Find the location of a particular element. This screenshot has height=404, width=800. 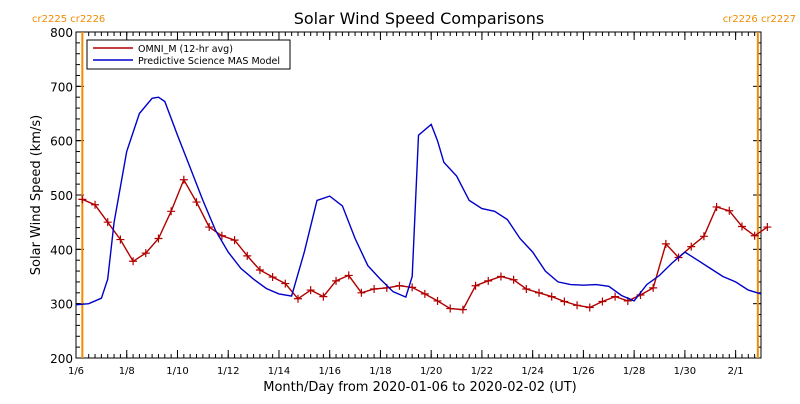

legend-box is located at coordinates (188, 54).